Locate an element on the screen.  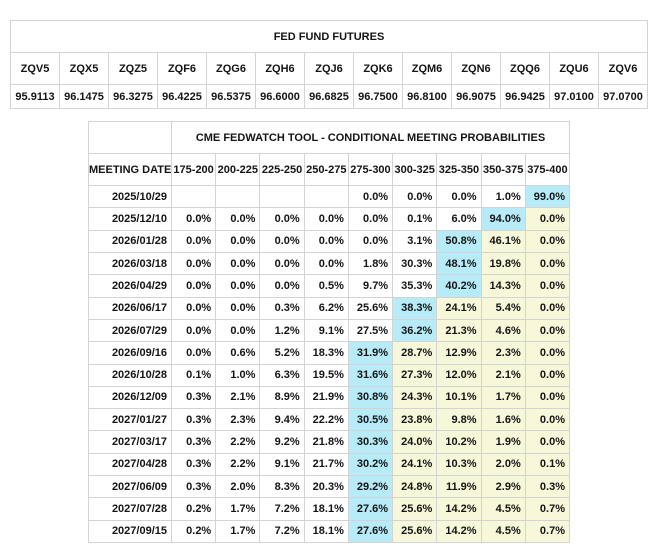
probability-cell: 14.2% is located at coordinates (459, 531).